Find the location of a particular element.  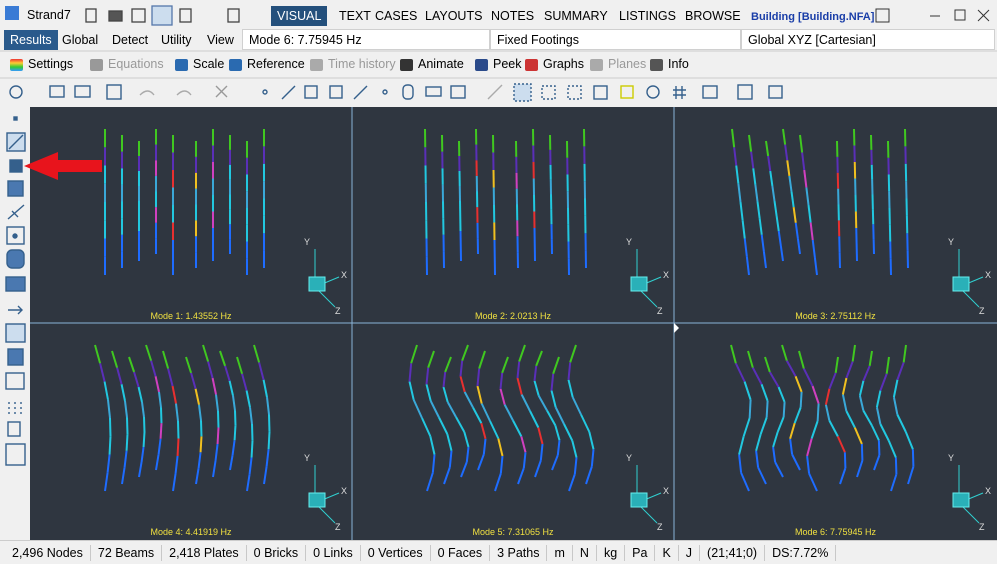

status-item: 0 Links is located at coordinates (333, 553).